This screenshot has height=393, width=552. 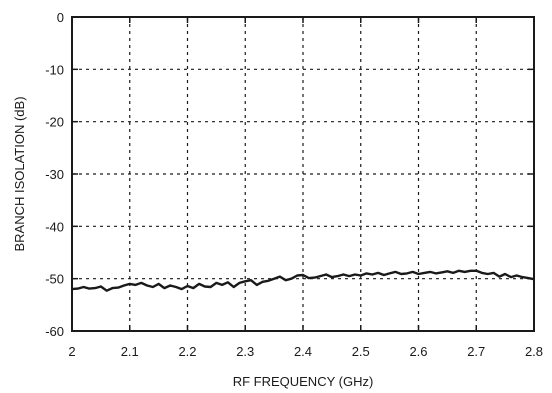 What do you see at coordinates (54, 331) in the screenshot?
I see `y-tick-label: -60` at bounding box center [54, 331].